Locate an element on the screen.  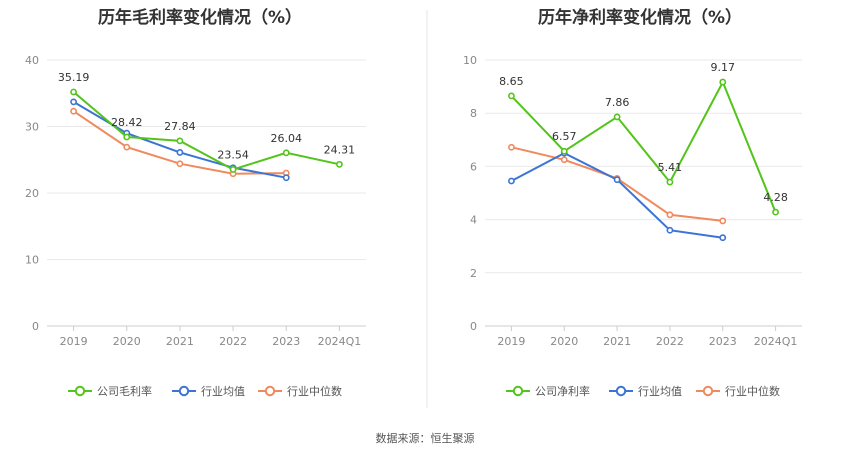
data-label: 5.41 is located at coordinates (670, 167).